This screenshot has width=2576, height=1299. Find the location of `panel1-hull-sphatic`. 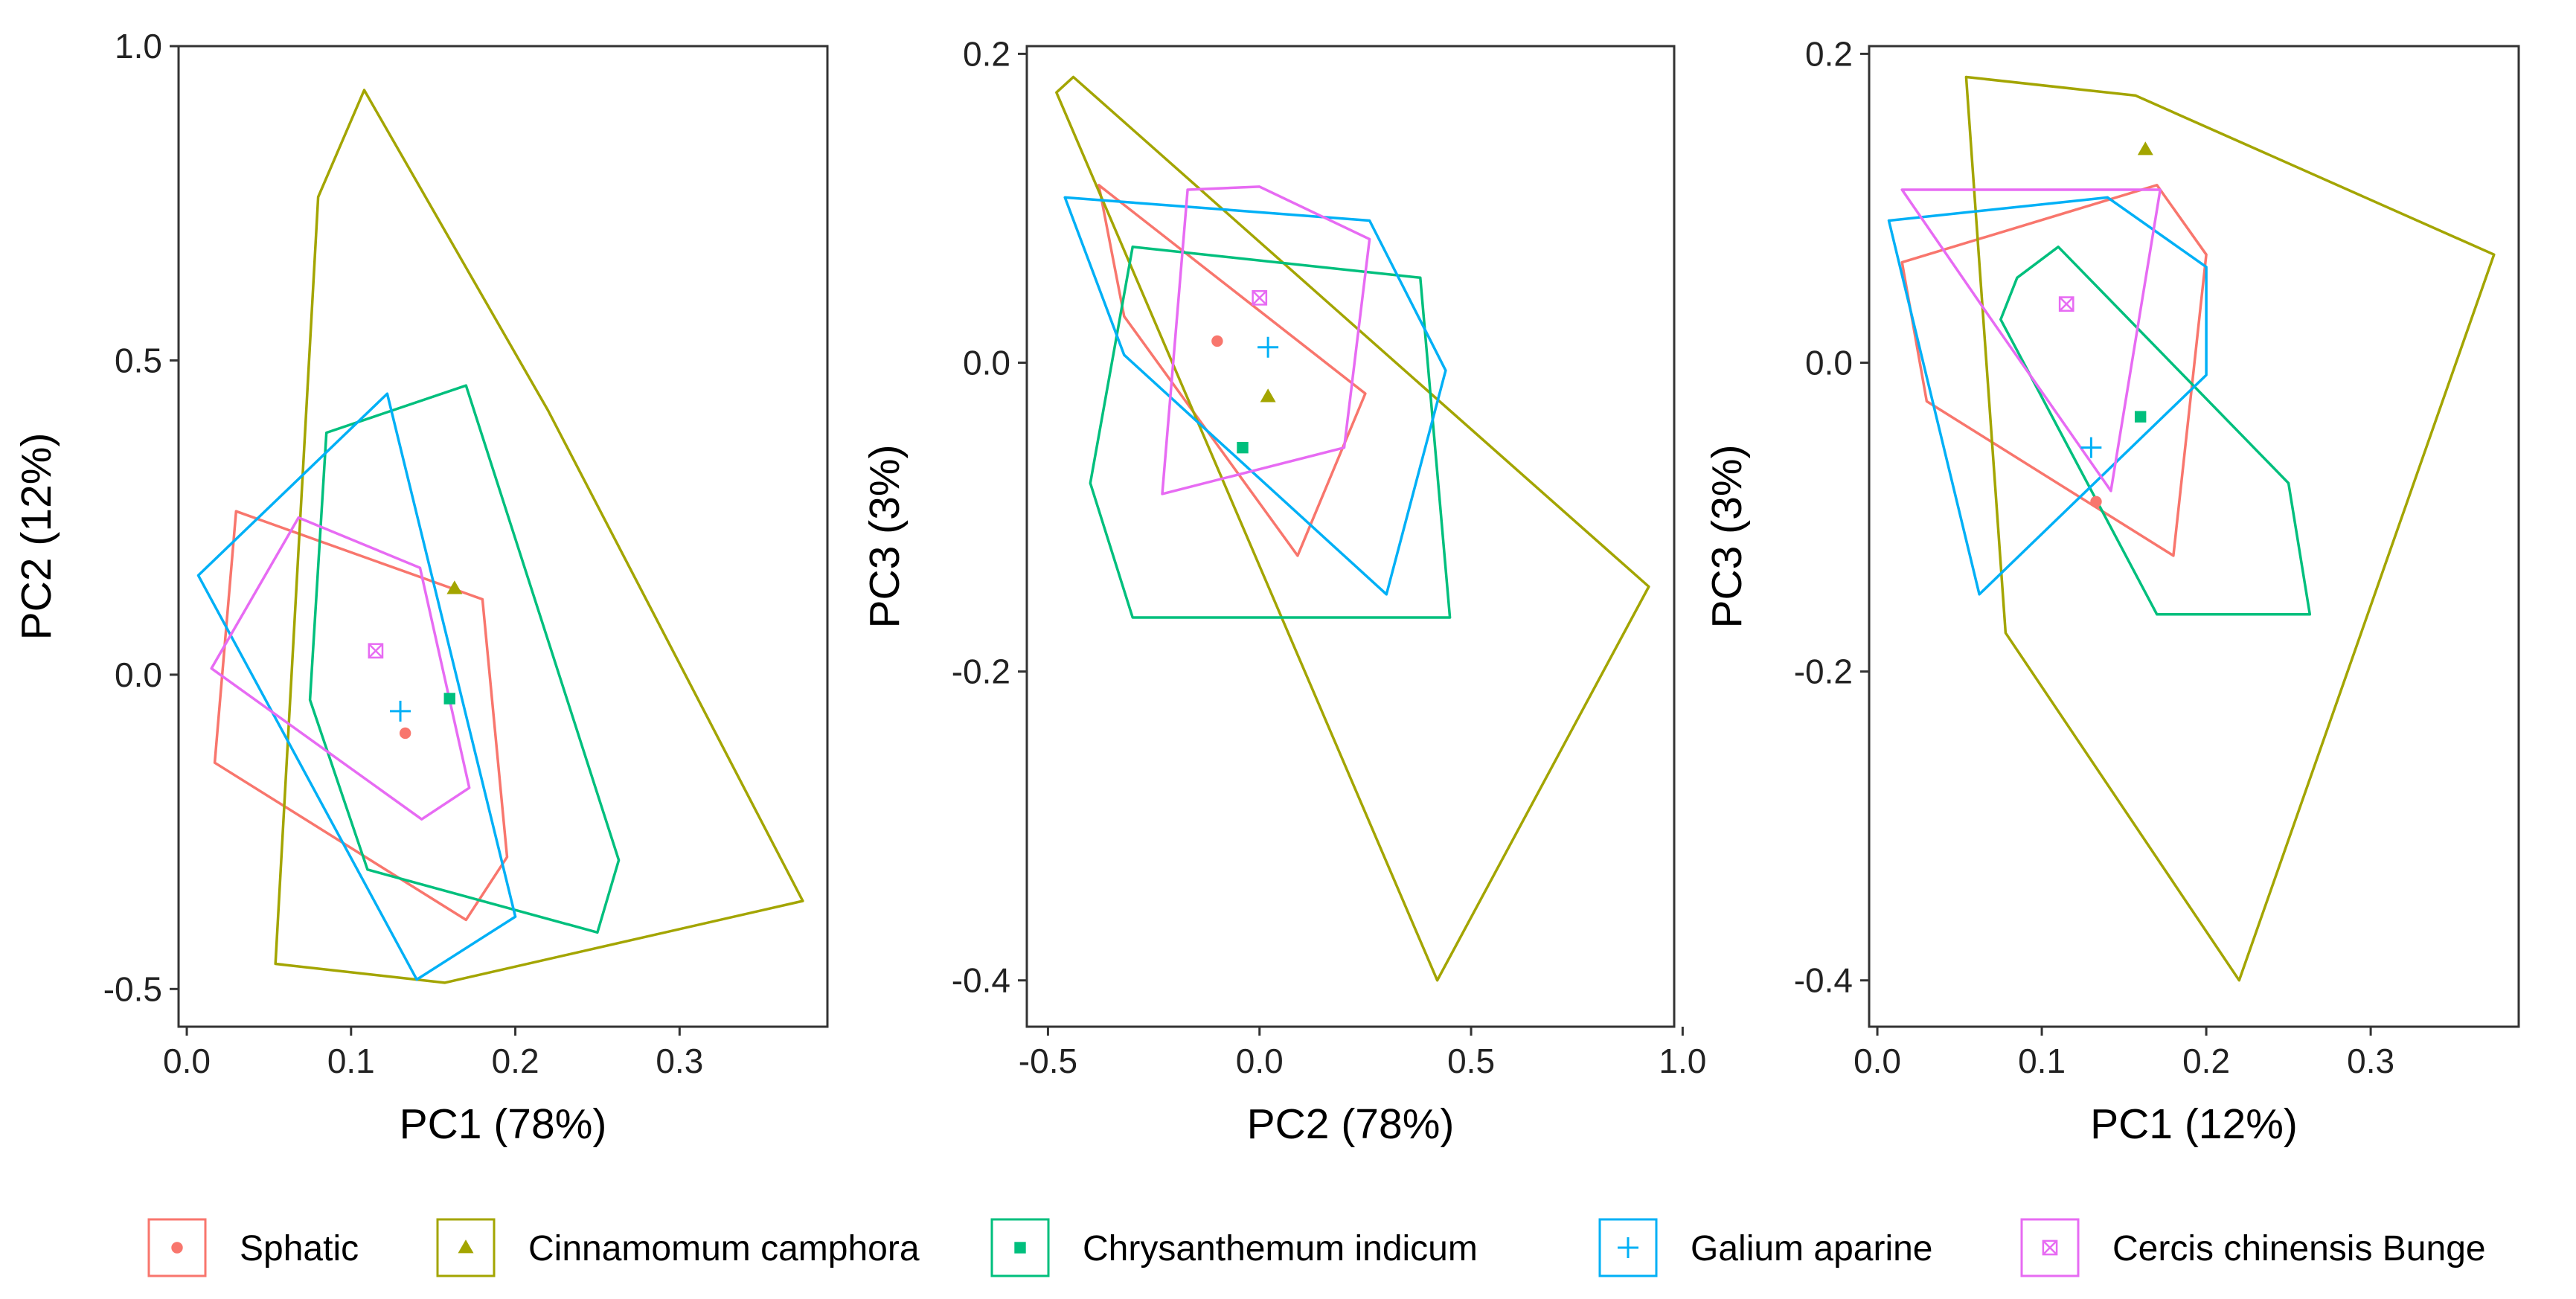

panel1-hull-sphatic is located at coordinates (361, 716).